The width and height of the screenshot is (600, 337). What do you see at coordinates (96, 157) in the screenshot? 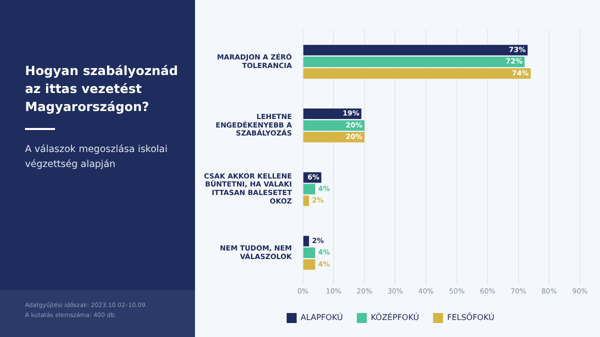
I see `text: A válaszok megoszlása iskolai végzettség alapján` at bounding box center [96, 157].